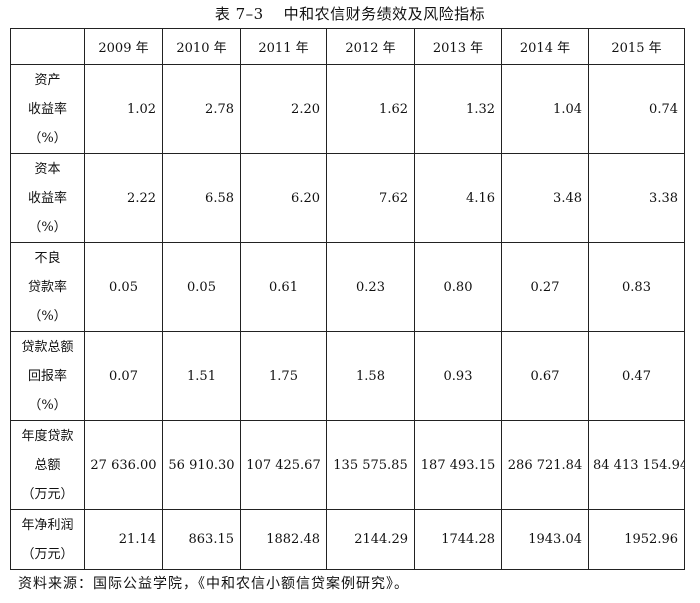 The image size is (700, 603). I want to click on value-cell: 0.67, so click(545, 376).